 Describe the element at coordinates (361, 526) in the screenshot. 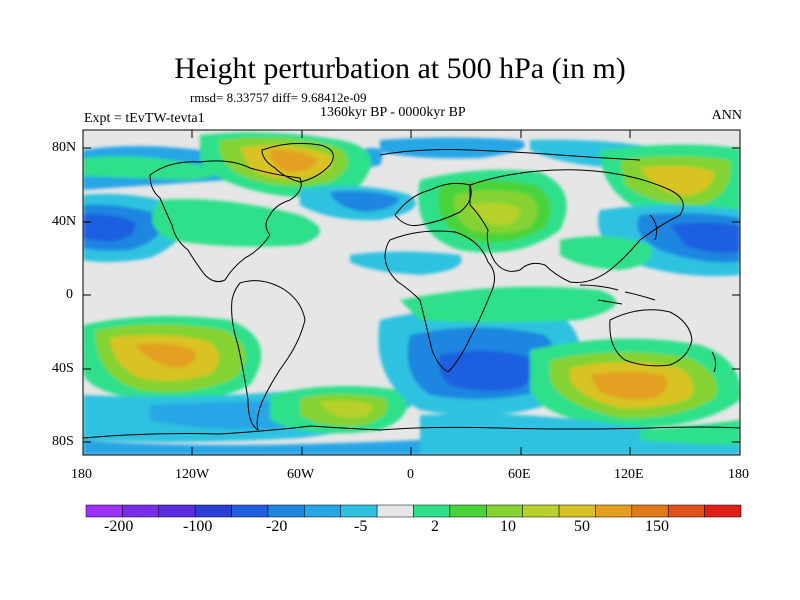

I see `colorbar-label: -5` at that location.